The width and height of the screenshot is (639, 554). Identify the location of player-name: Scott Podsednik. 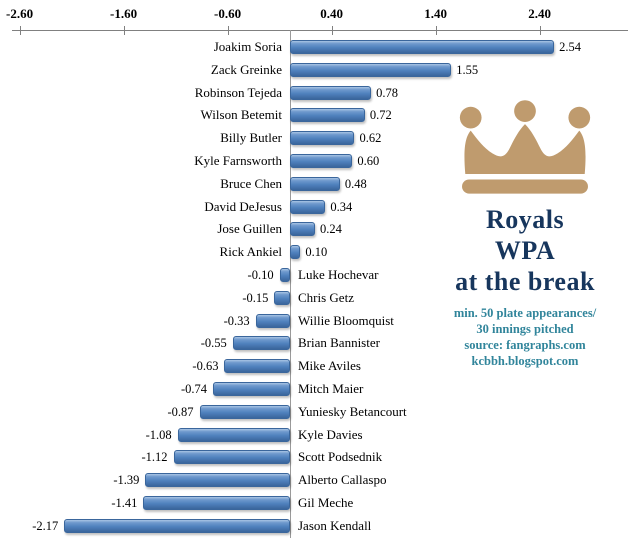
(340, 457).